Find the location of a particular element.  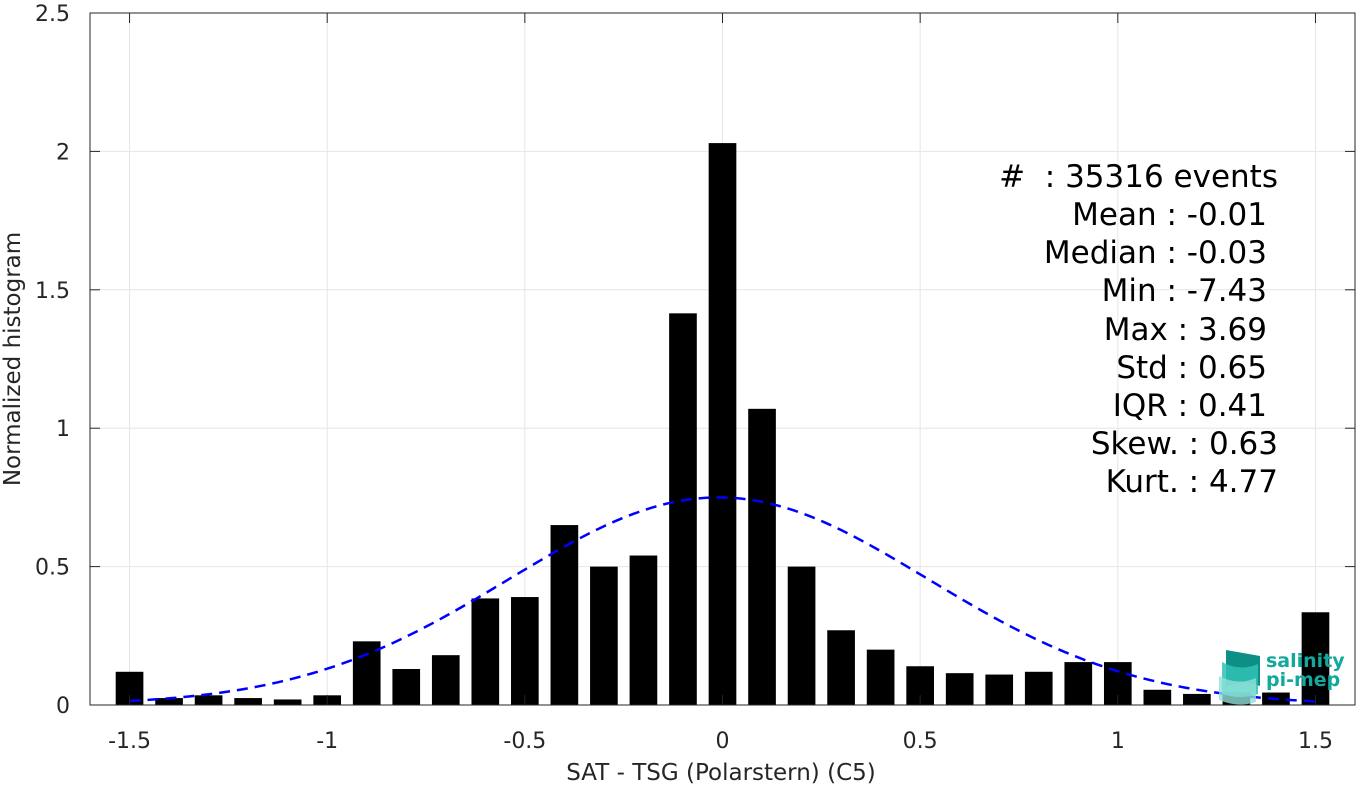

x-tick-label: 1 is located at coordinates (1118, 741).